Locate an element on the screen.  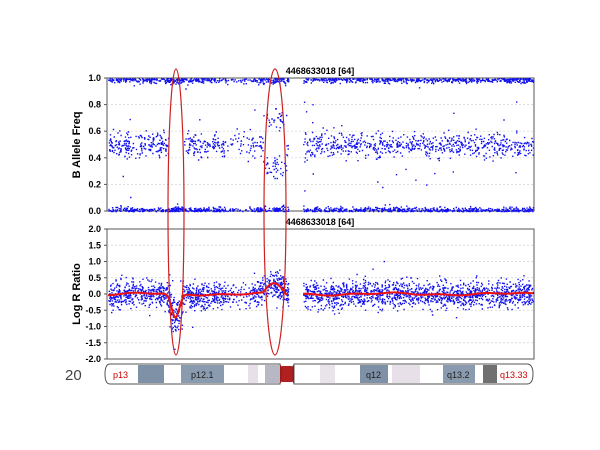
lrr-tick-label: 2.0 is located at coordinates (94, 229).